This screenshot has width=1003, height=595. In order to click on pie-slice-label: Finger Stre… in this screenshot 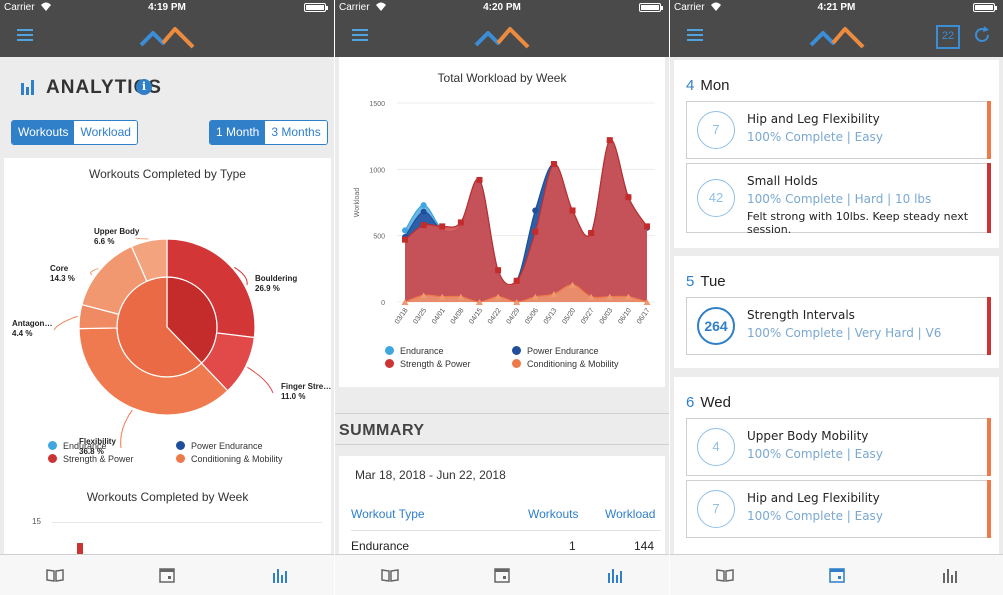, I will do `click(306, 386)`.